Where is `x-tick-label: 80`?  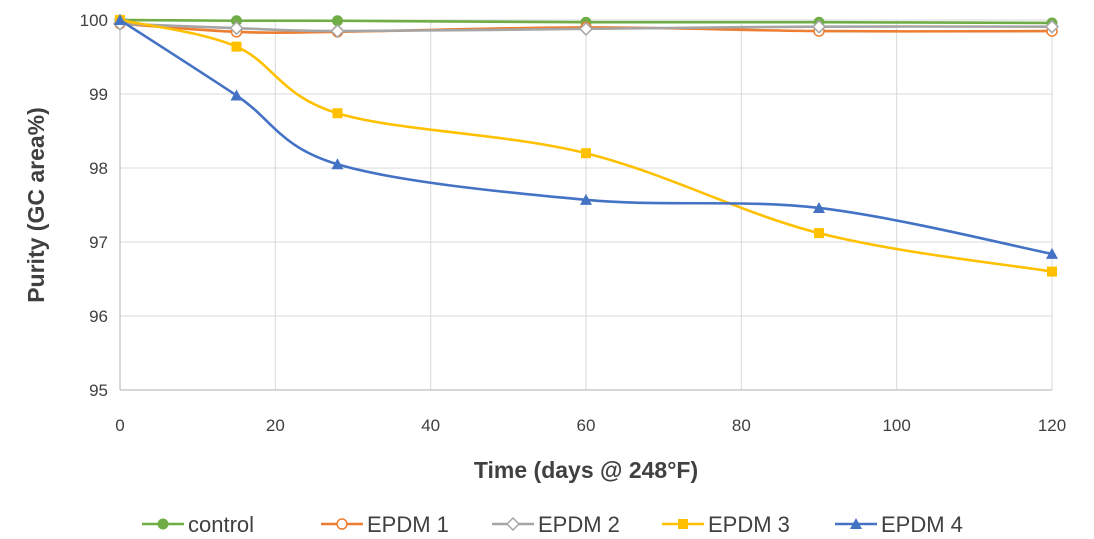
x-tick-label: 80 is located at coordinates (741, 425).